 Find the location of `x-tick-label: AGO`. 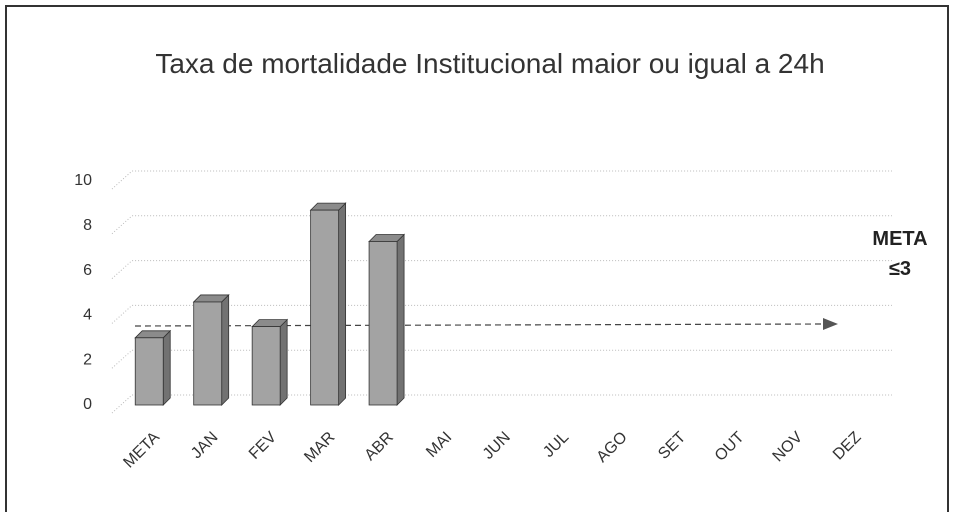

x-tick-label: AGO is located at coordinates (612, 447).